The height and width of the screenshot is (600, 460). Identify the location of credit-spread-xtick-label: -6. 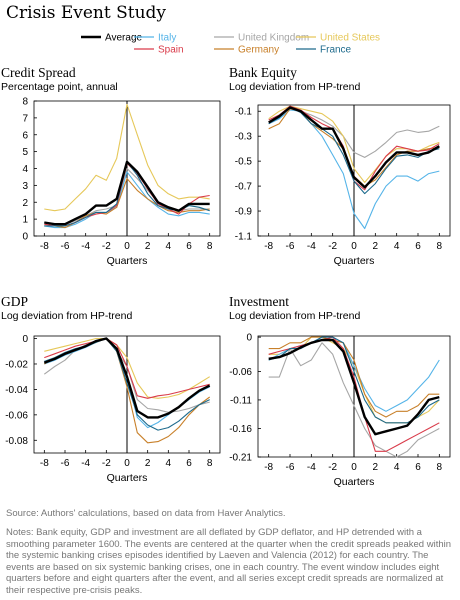
(65, 246).